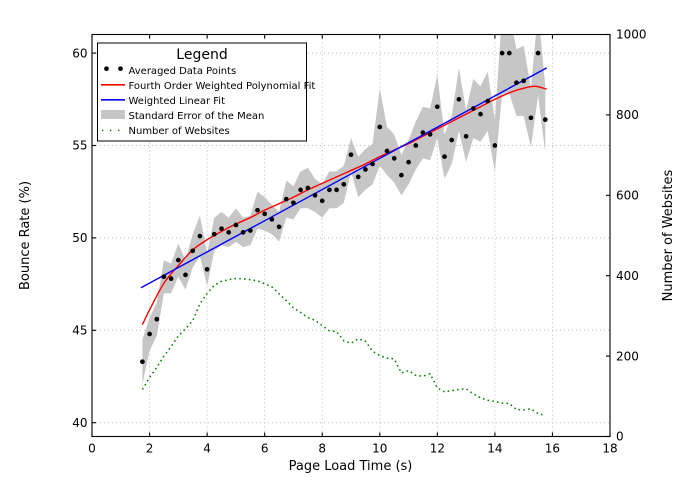 This screenshot has height=487, width=685. What do you see at coordinates (177, 101) in the screenshot?
I see `legend-entry-label: Weighted Linear Fit` at bounding box center [177, 101].